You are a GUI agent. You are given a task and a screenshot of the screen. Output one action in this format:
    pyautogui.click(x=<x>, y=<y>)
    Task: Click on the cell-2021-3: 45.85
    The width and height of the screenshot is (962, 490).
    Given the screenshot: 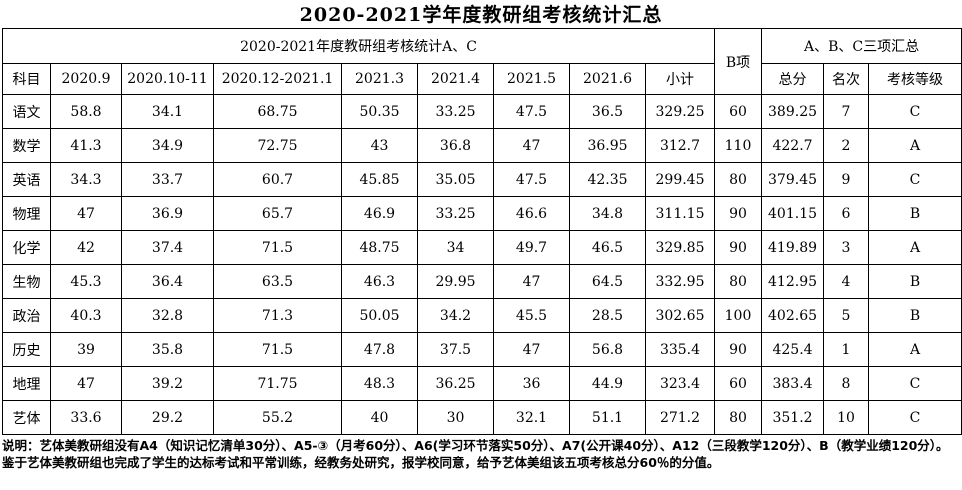 What is the action you would take?
    pyautogui.click(x=379, y=179)
    